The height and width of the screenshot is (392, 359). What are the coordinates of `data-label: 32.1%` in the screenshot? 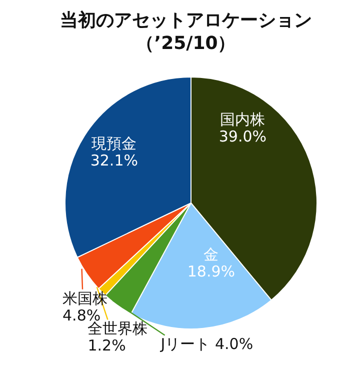 It's located at (114, 160).